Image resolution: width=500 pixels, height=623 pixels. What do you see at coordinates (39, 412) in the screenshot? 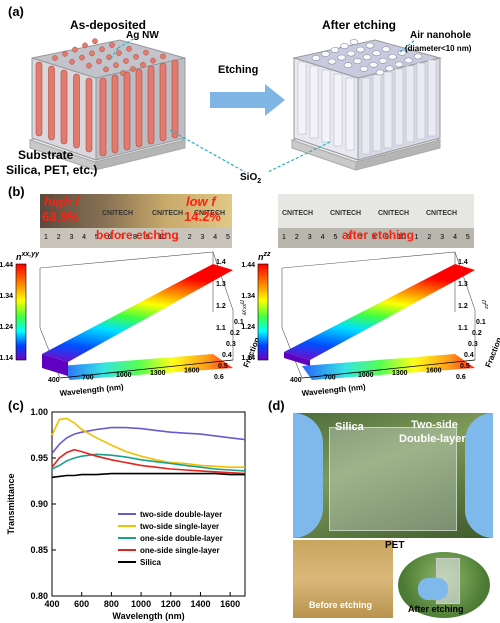
I see `y-tick-label: 1.00` at bounding box center [39, 412].